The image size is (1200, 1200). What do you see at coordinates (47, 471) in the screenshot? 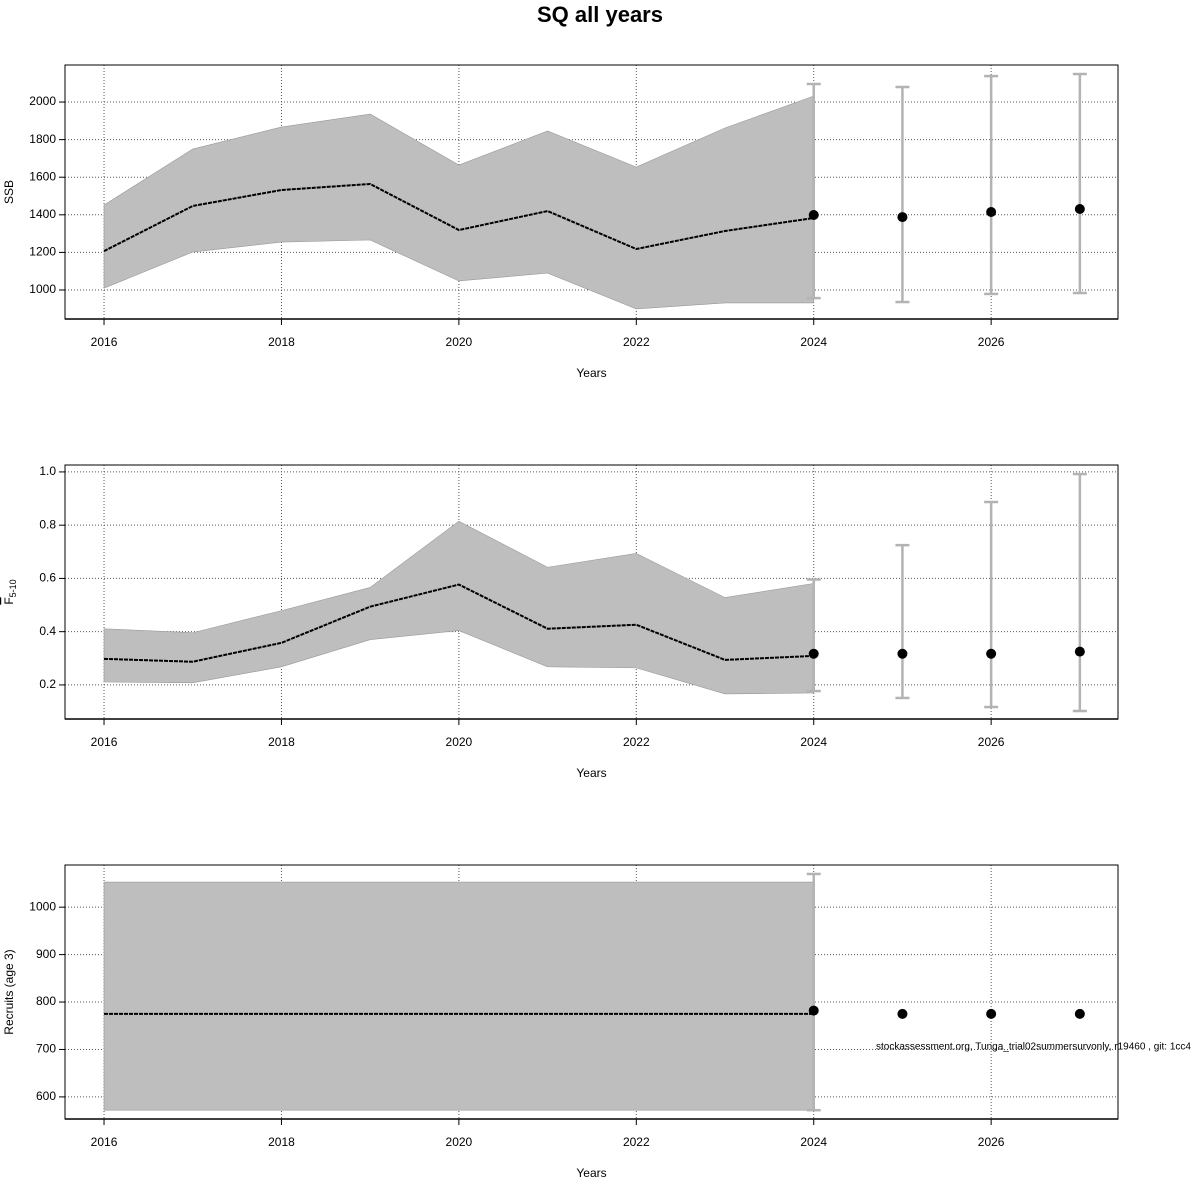
I see `y-tick-label: 1.0` at bounding box center [47, 471].